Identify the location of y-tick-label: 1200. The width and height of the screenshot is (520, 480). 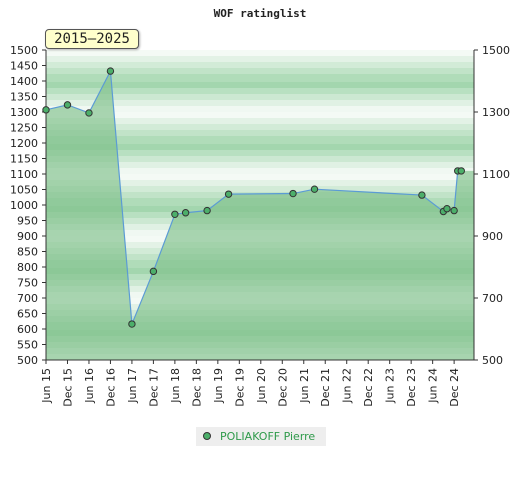
(24, 143).